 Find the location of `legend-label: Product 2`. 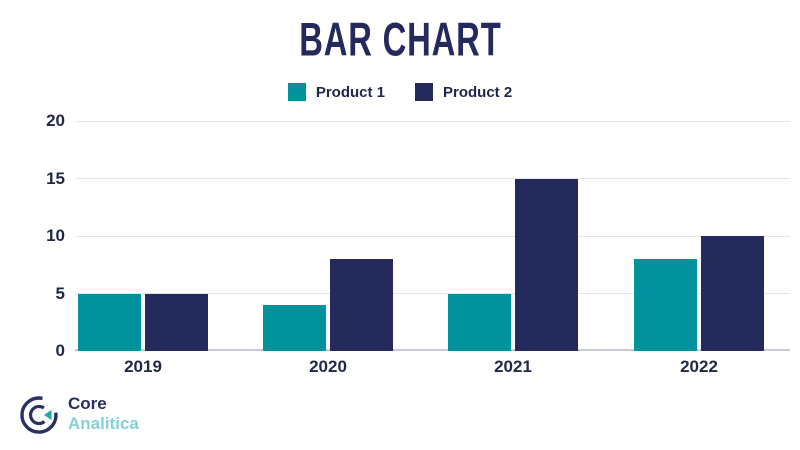

legend-label: Product 2 is located at coordinates (478, 92).